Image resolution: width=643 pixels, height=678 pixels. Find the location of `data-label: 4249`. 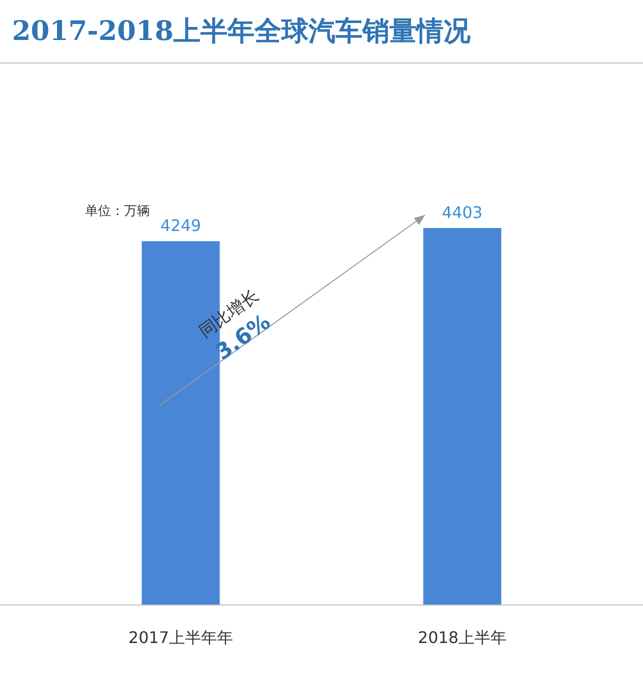

data-label: 4249 is located at coordinates (181, 226).